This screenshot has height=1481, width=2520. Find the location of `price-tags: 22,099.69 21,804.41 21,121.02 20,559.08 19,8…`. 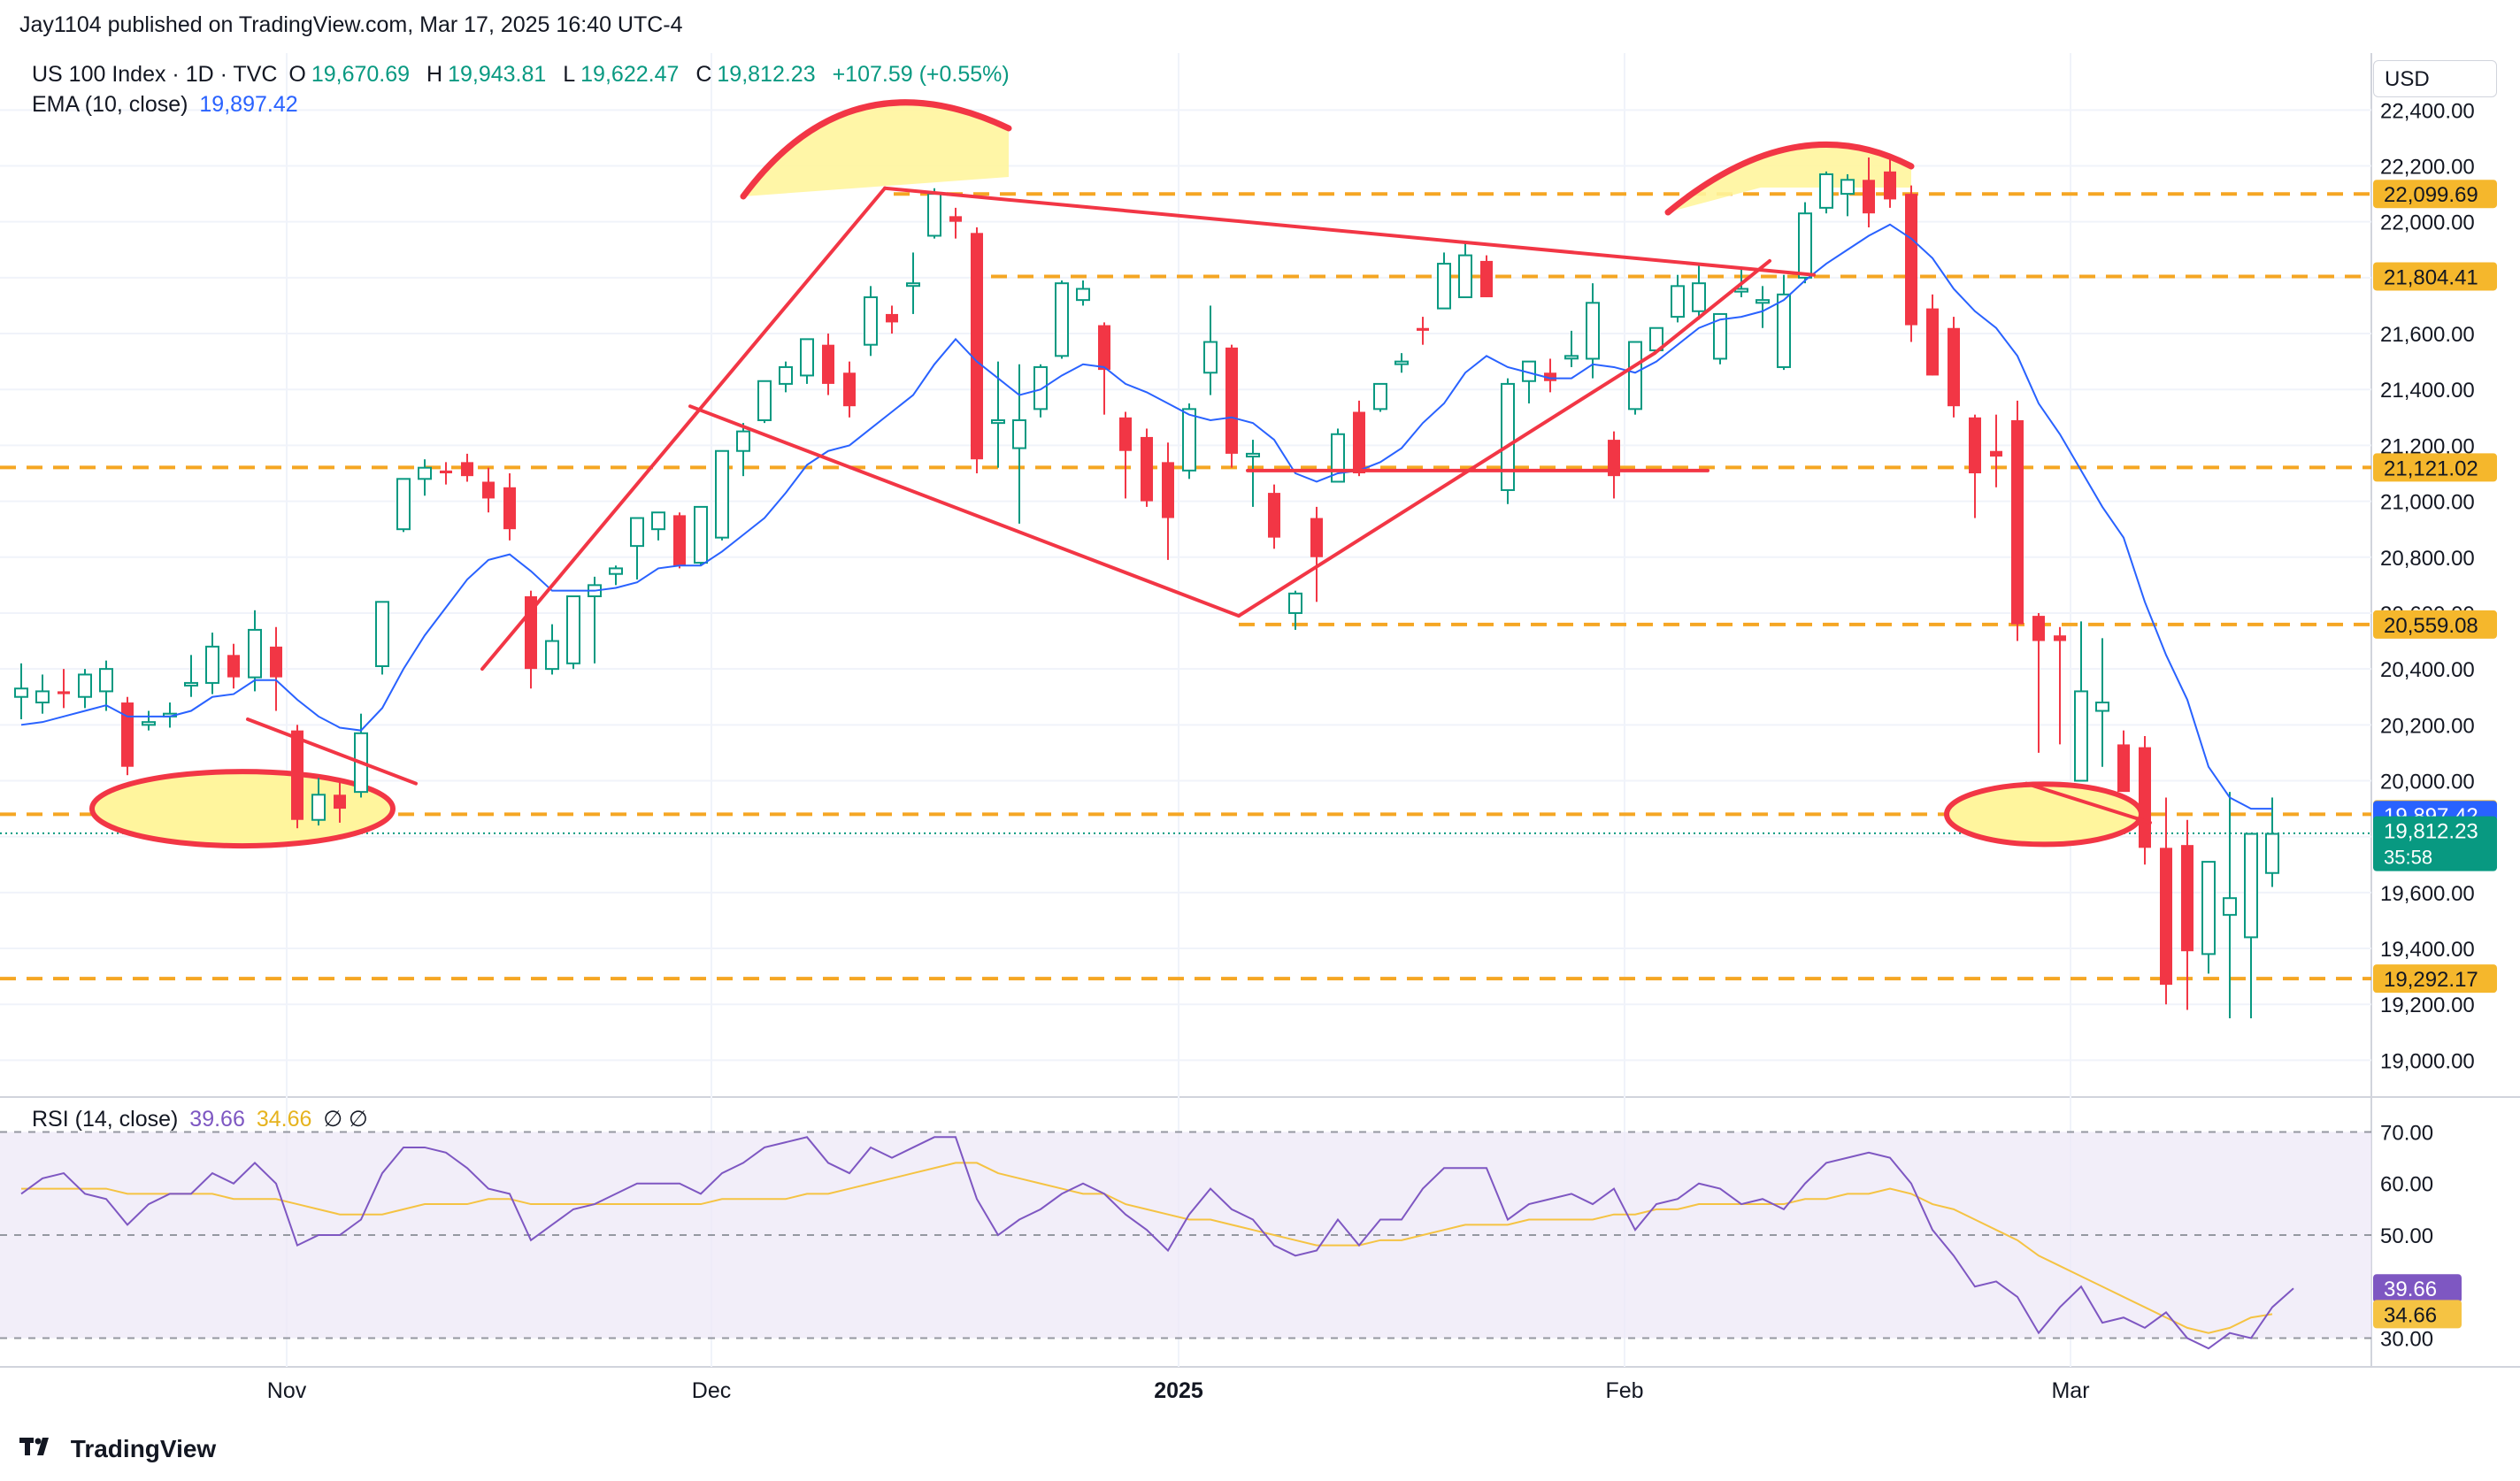

price-tags: 22,099.69 21,804.41 21,121.02 20,559.08 19,8… is located at coordinates (2435, 754).